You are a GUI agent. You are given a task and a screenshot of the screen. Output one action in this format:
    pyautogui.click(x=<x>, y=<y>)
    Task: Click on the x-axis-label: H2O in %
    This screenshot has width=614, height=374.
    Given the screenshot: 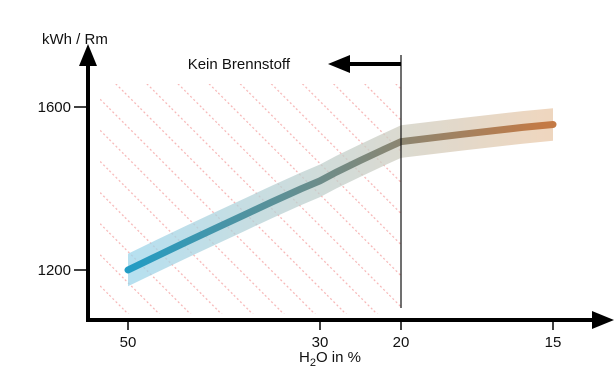 What is the action you would take?
    pyautogui.click(x=330, y=359)
    